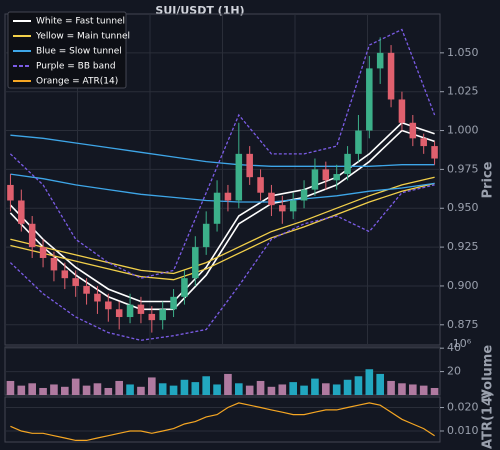 The width and height of the screenshot is (500, 450). What do you see at coordinates (76, 67) in the screenshot?
I see `legend-label: Purple = BB band` at bounding box center [76, 67].